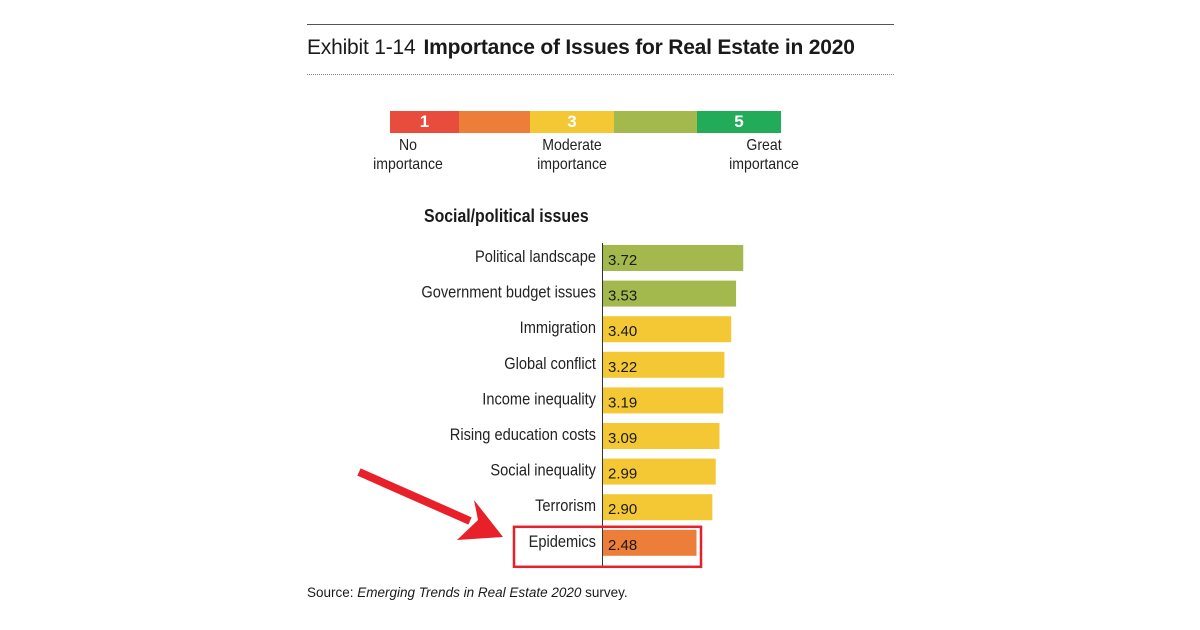 The height and width of the screenshot is (630, 1200). I want to click on legend-segment-1: 1, so click(424, 122).